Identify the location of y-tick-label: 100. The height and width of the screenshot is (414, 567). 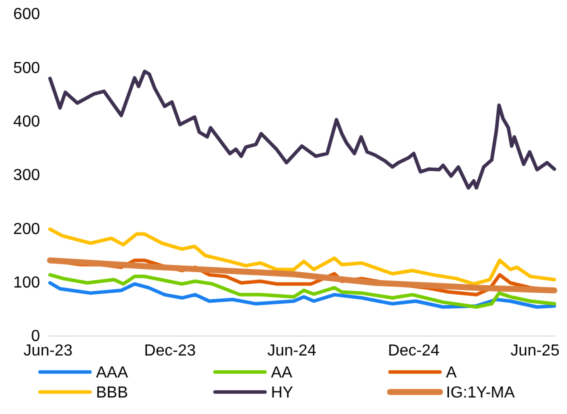
(26, 283).